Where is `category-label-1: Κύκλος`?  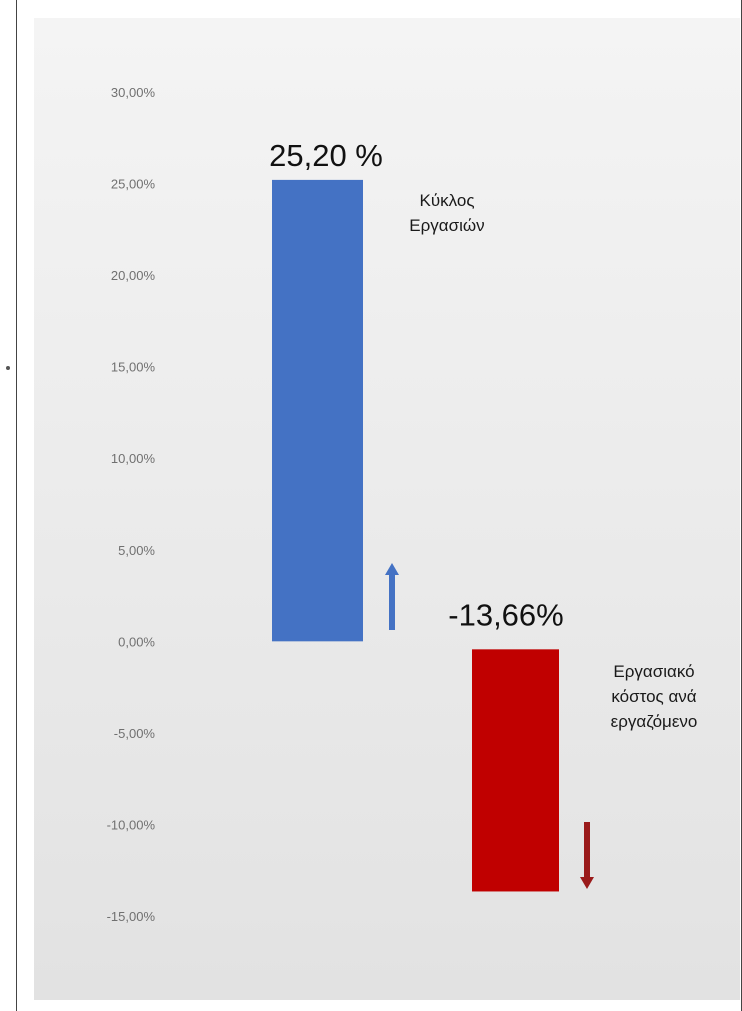
category-label-1: Κύκλος is located at coordinates (446, 200).